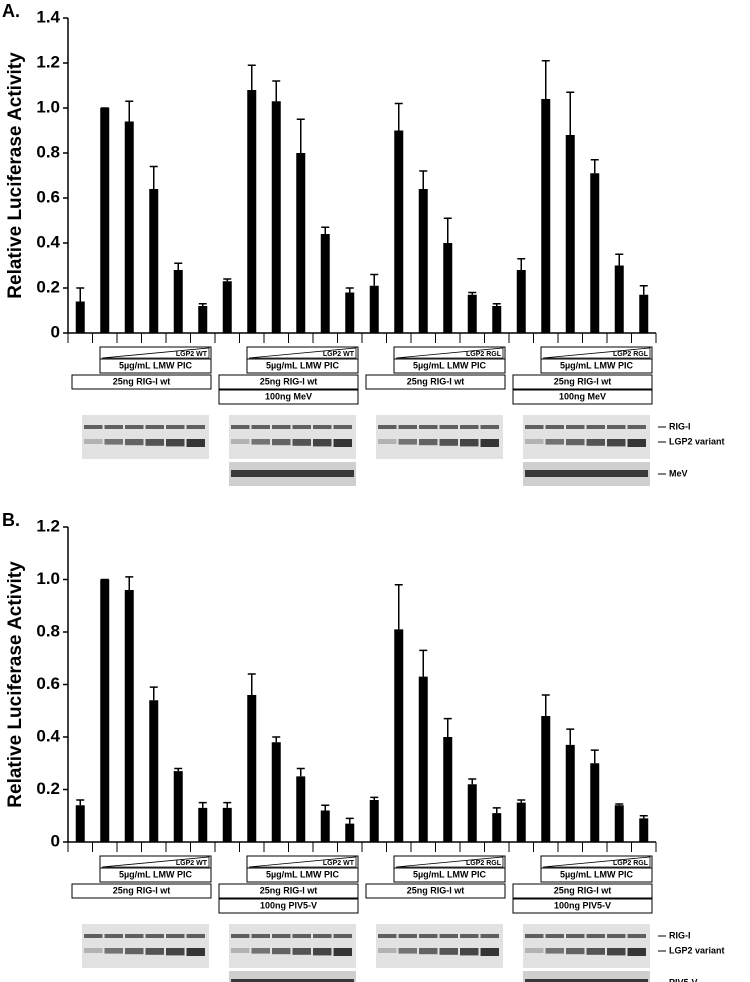 Image resolution: width=750 pixels, height=982 pixels. Describe the element at coordinates (48, 788) in the screenshot. I see `y-tick-label: 0.2` at that location.